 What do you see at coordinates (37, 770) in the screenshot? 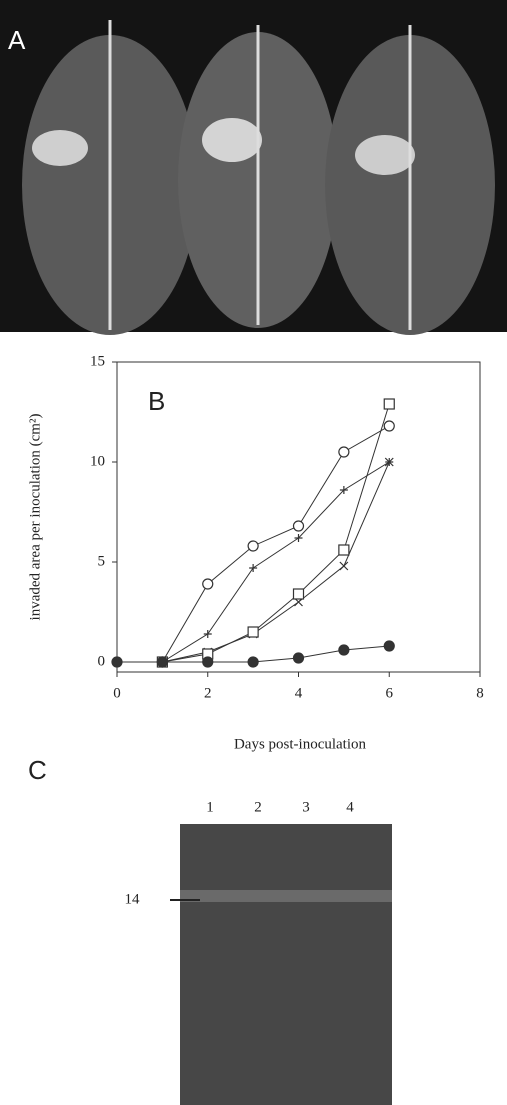
I see `panel-label: C` at bounding box center [37, 770].